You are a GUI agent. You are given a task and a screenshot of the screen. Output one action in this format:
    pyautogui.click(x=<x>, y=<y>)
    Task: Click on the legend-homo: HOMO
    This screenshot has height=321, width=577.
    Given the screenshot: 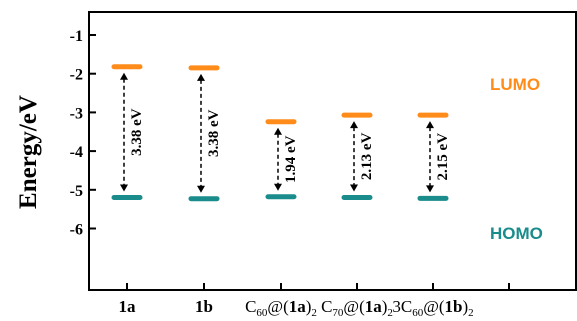 What is the action you would take?
    pyautogui.click(x=516, y=233)
    